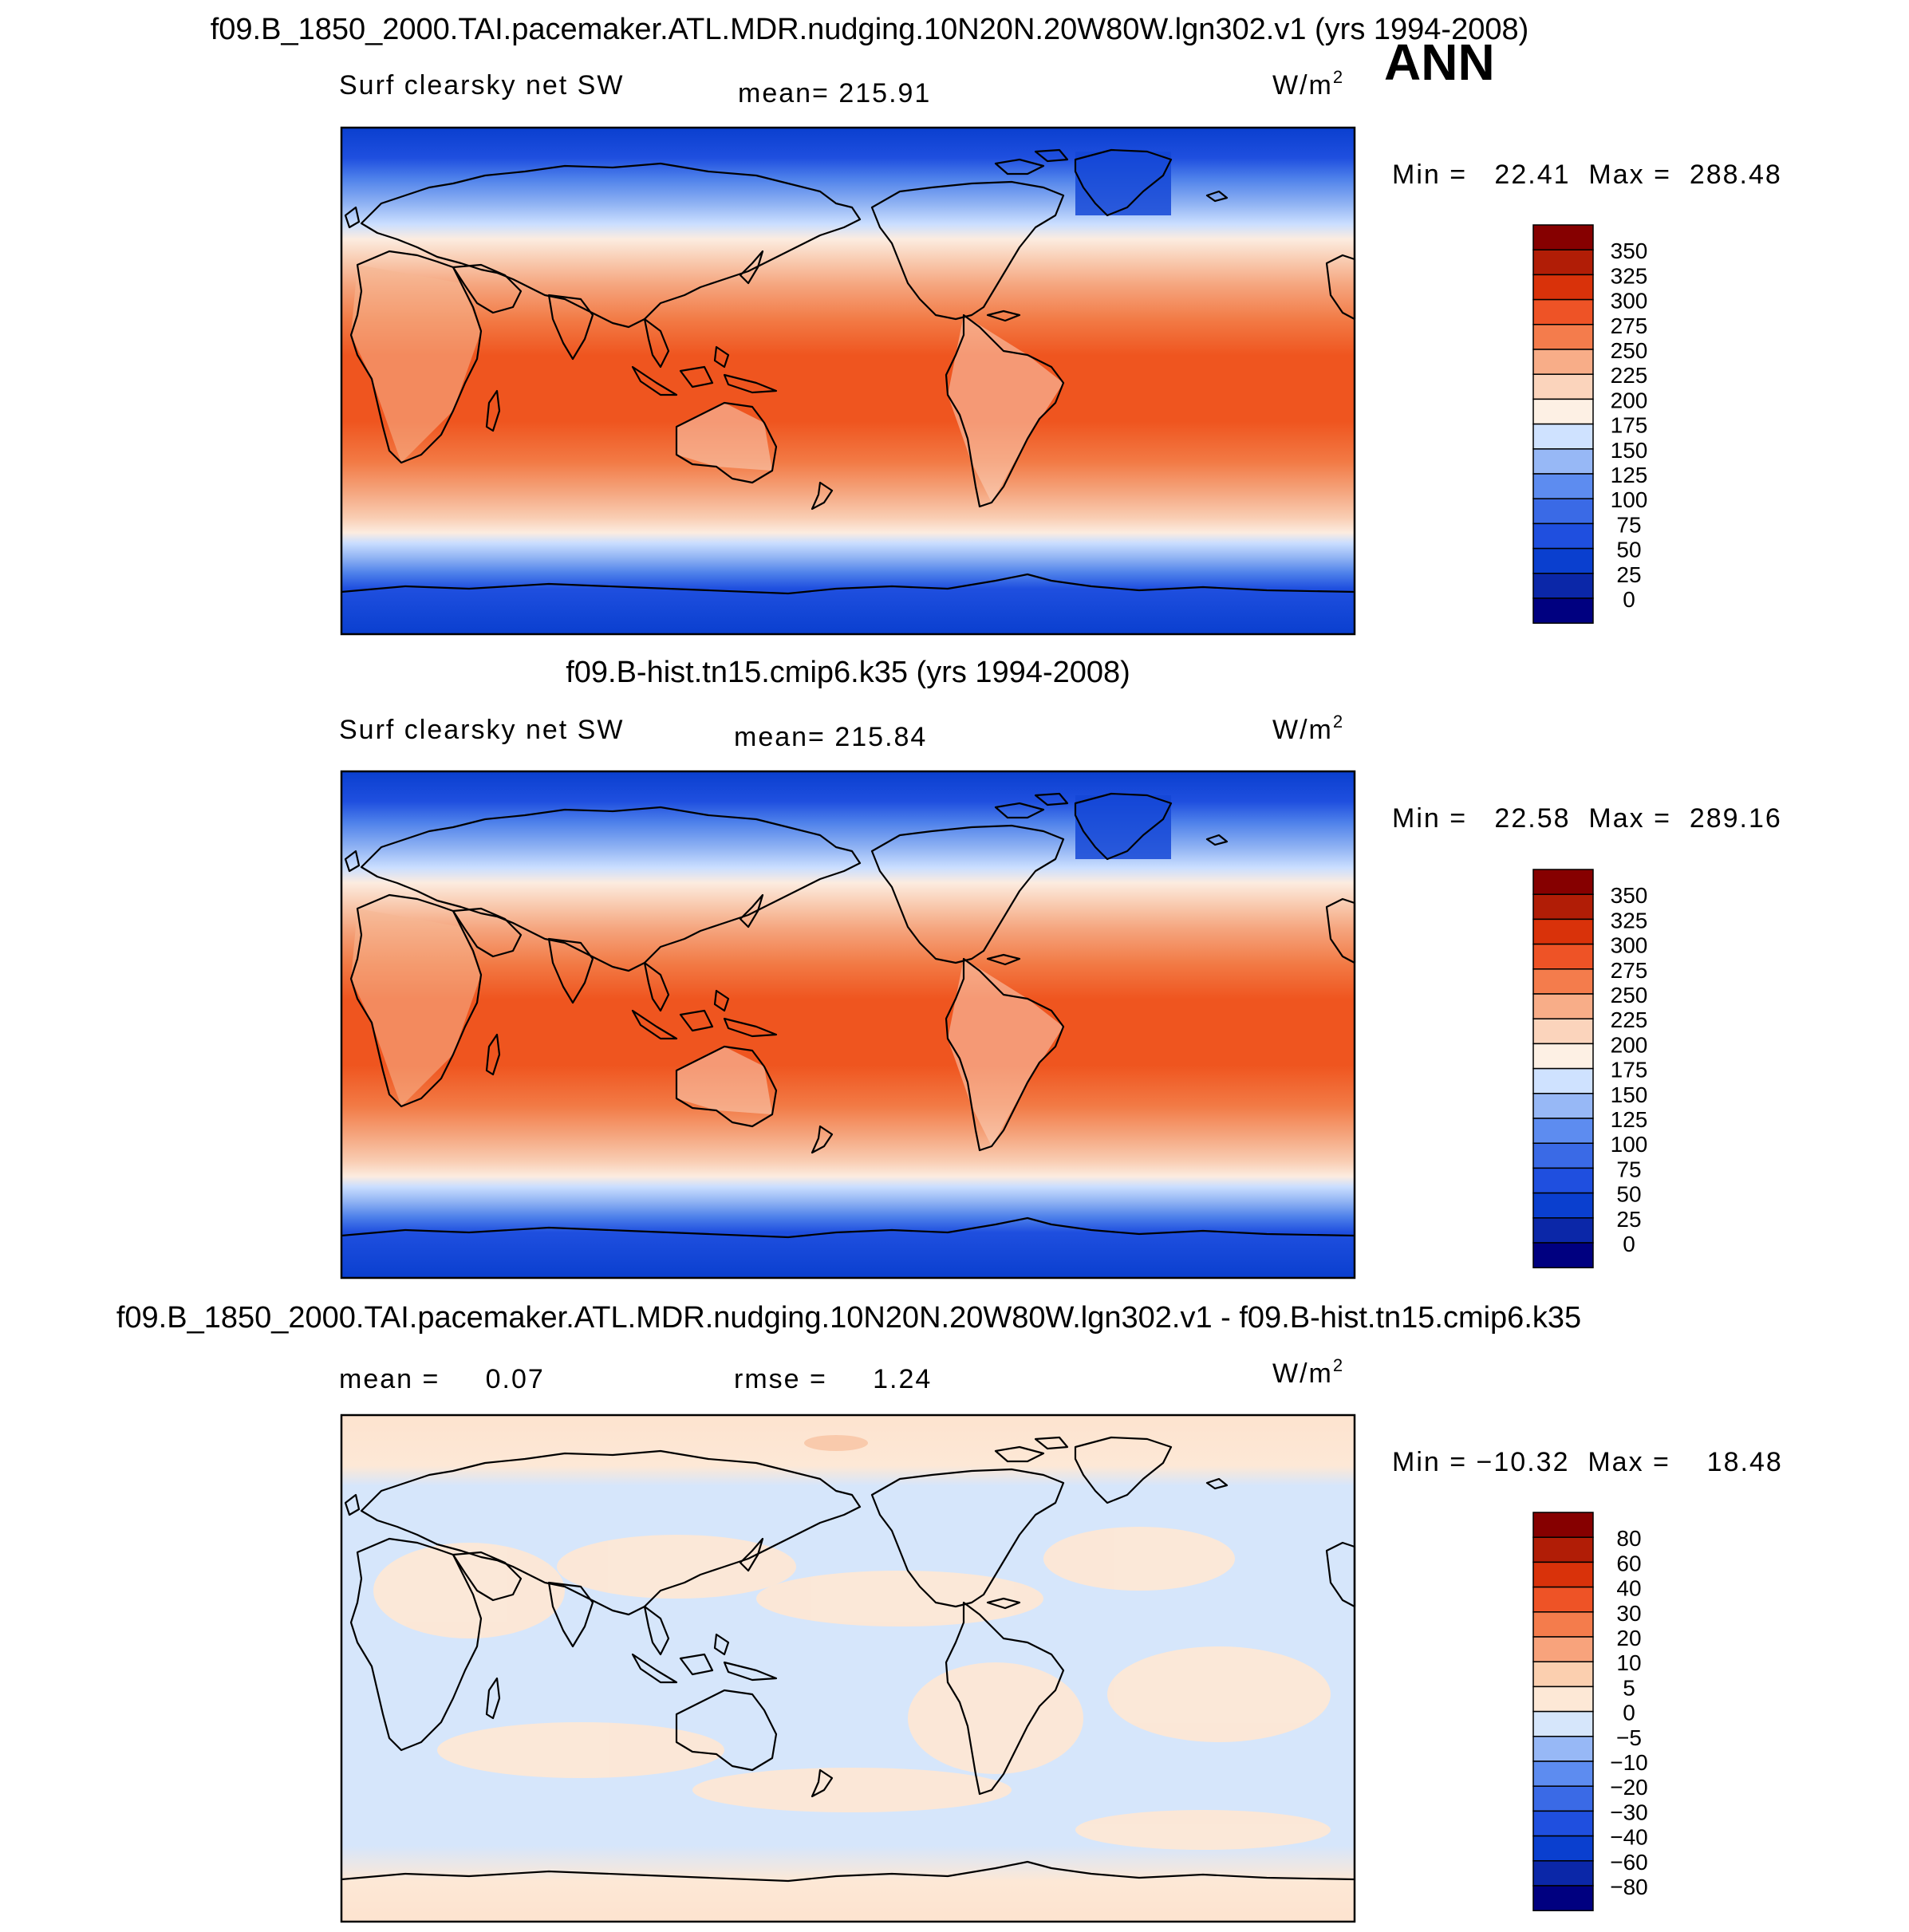 The image size is (1909, 1932). Describe the element at coordinates (1629, 1614) in the screenshot. I see `colorbar-tick-label: 30` at that location.